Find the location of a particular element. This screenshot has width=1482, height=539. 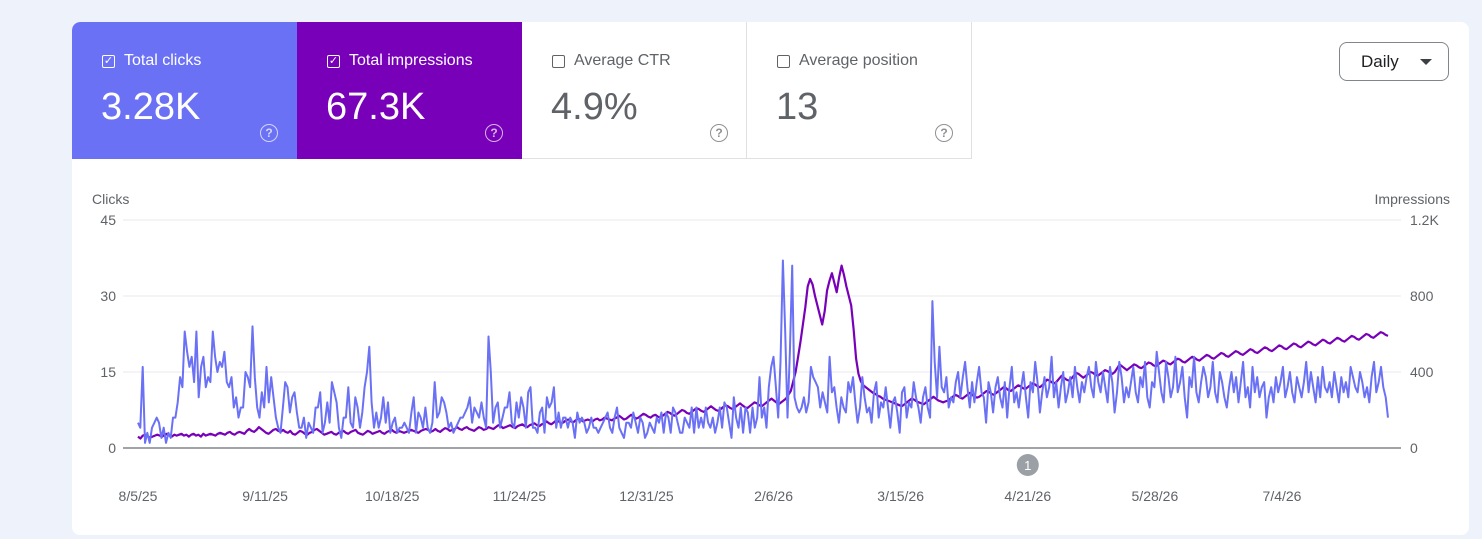

metric-header: ✓ Total impressions is located at coordinates (400, 61).